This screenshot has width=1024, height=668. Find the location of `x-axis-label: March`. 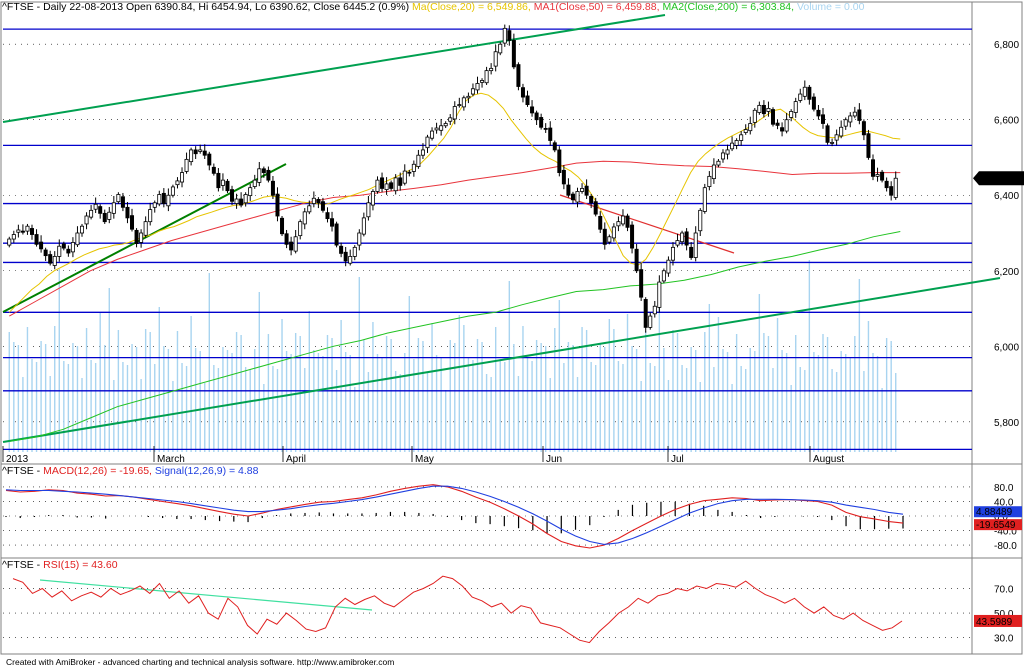

x-axis-label: March is located at coordinates (171, 459).